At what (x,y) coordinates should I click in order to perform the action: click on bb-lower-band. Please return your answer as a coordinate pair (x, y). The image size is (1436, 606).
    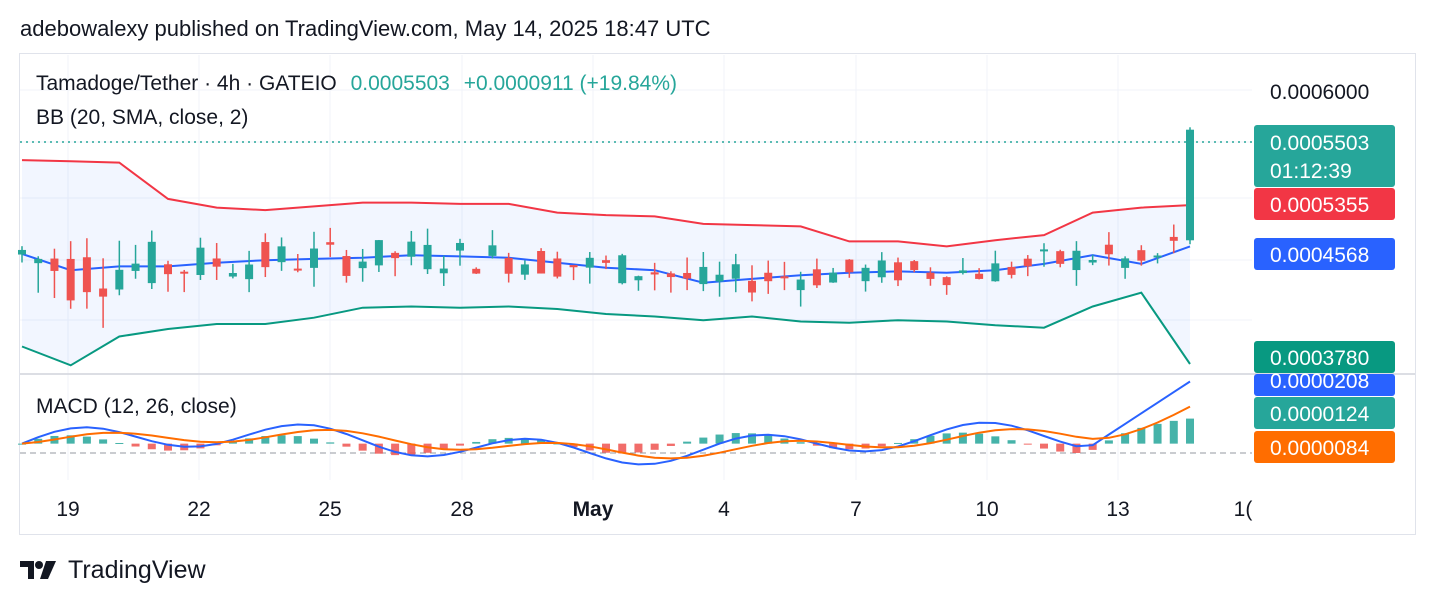
    Looking at the image, I should click on (606, 329).